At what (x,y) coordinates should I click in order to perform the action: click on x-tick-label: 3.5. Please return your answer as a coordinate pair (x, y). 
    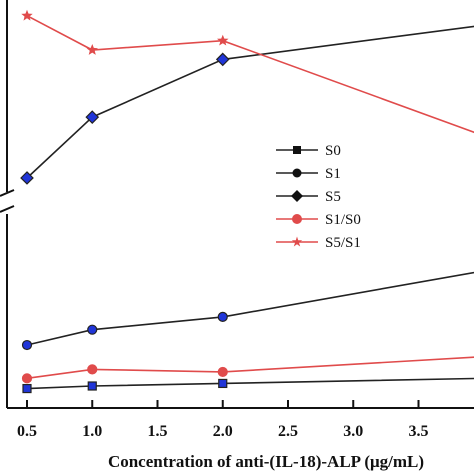
    Looking at the image, I should click on (419, 431).